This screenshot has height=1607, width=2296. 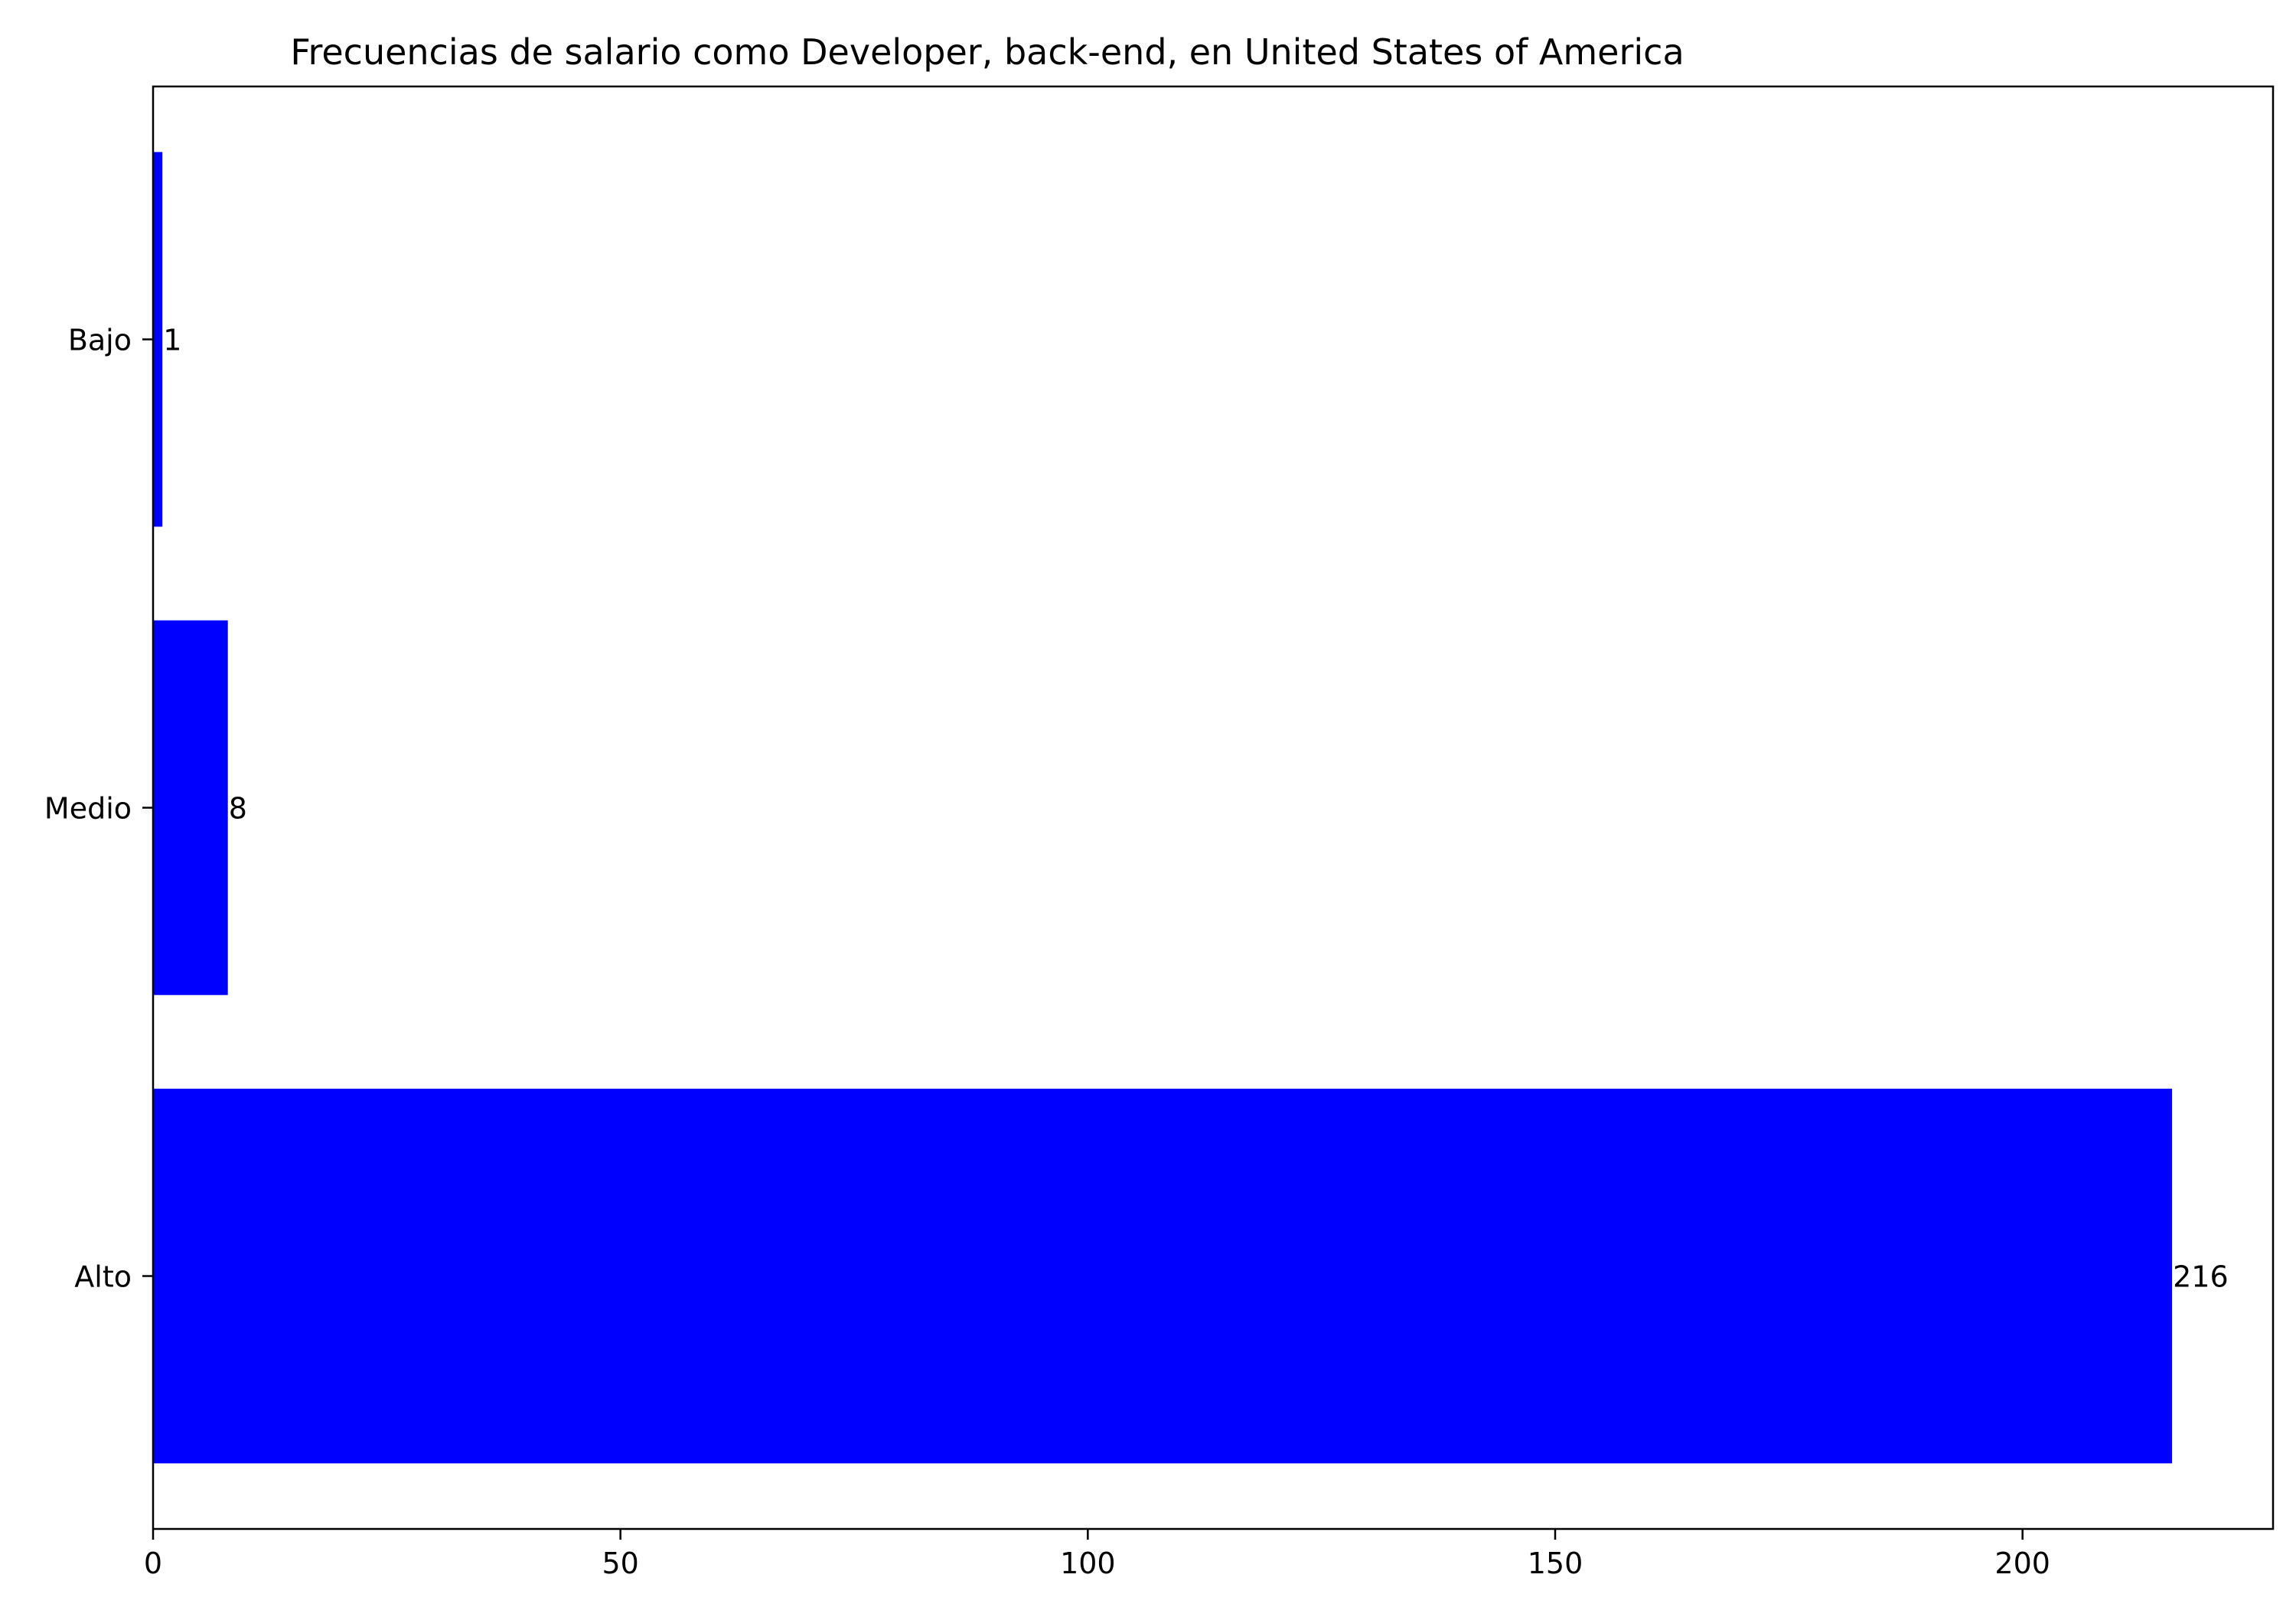 What do you see at coordinates (153, 1563) in the screenshot?
I see `x-tick-label: 0` at bounding box center [153, 1563].